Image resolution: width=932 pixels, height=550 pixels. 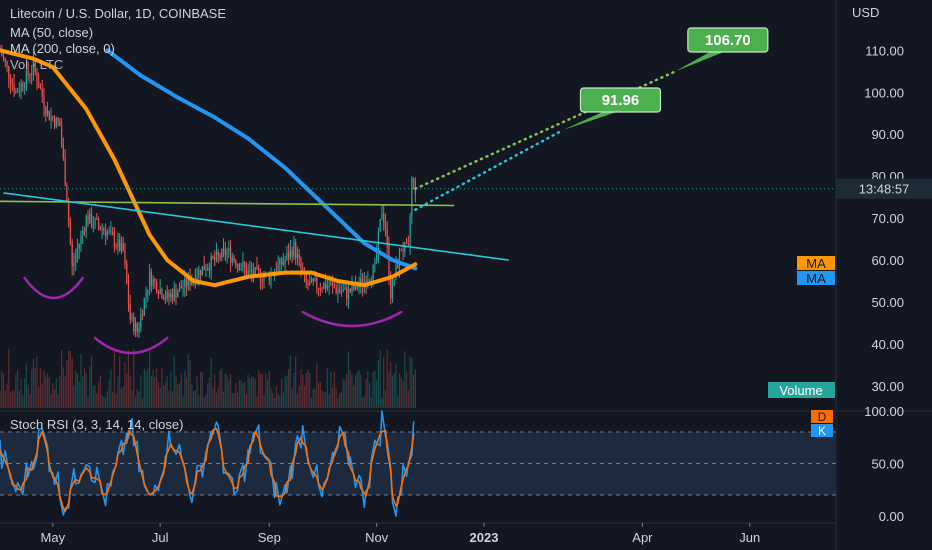 I want to click on target-91-96-pointer, so click(x=590, y=121).